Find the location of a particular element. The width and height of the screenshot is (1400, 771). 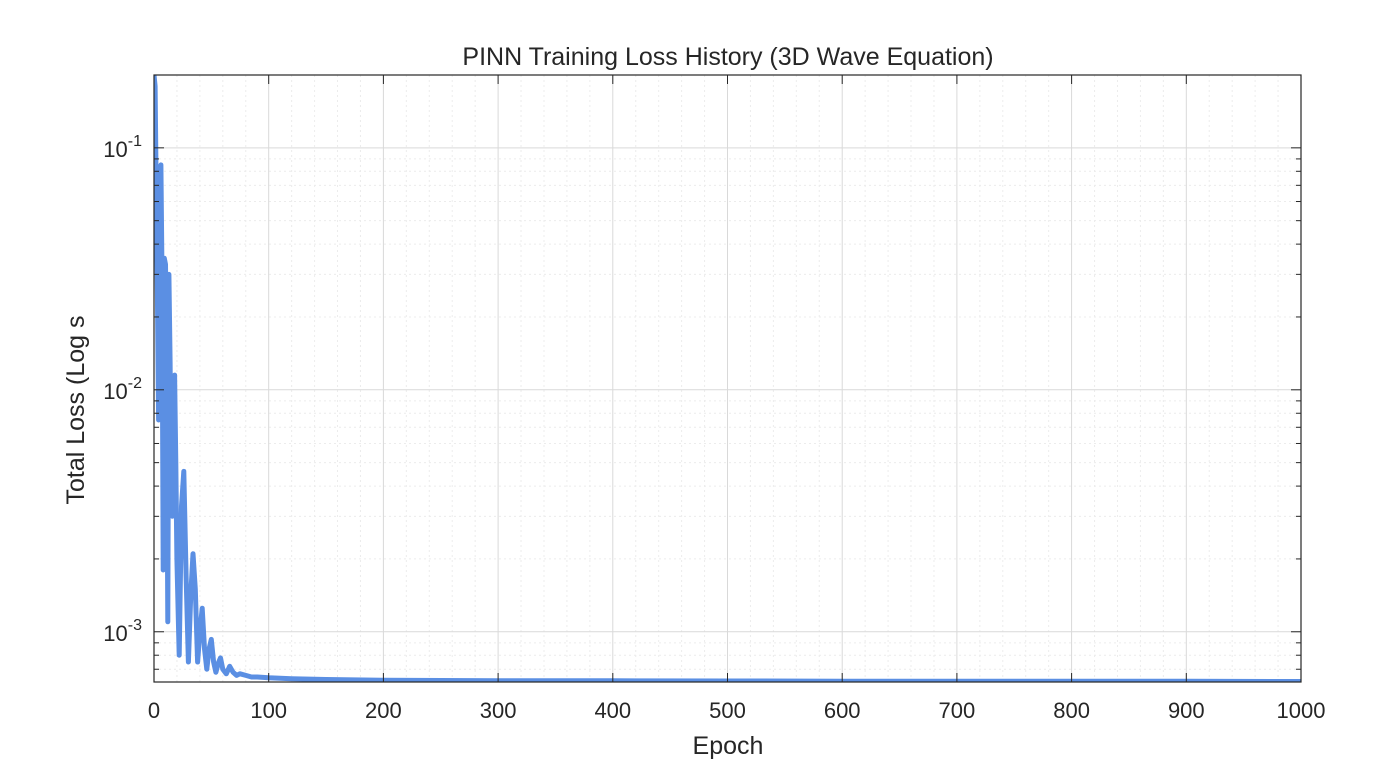

x-tick-label: 700 is located at coordinates (957, 710).